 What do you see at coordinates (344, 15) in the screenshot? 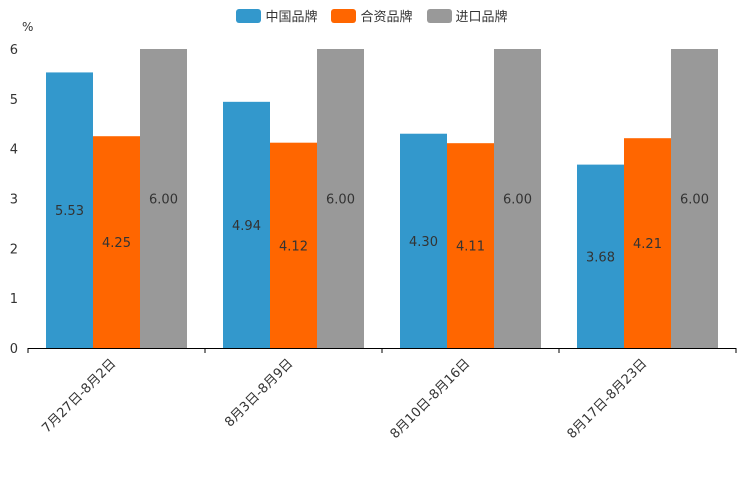
I see `legend-swatch-joint-venture-brand` at bounding box center [344, 15].